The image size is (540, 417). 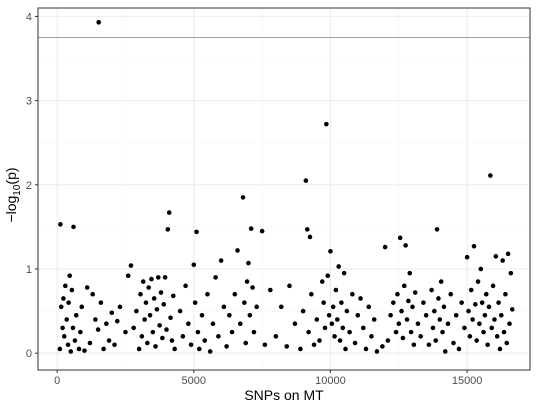 I want to click on y-tick-label: 0, so click(x=29, y=354).